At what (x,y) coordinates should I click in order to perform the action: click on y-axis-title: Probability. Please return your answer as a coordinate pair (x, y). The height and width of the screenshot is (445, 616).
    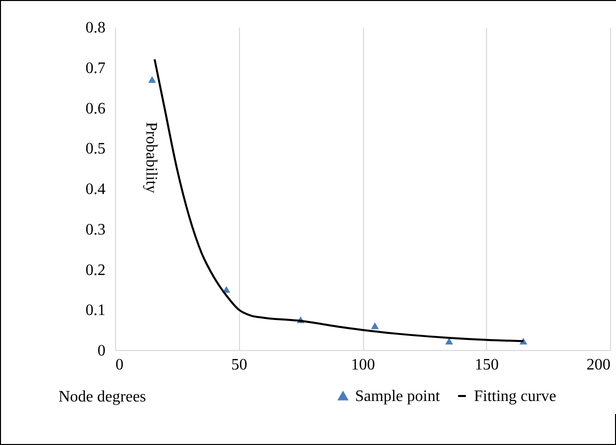
    Looking at the image, I should click on (151, 158).